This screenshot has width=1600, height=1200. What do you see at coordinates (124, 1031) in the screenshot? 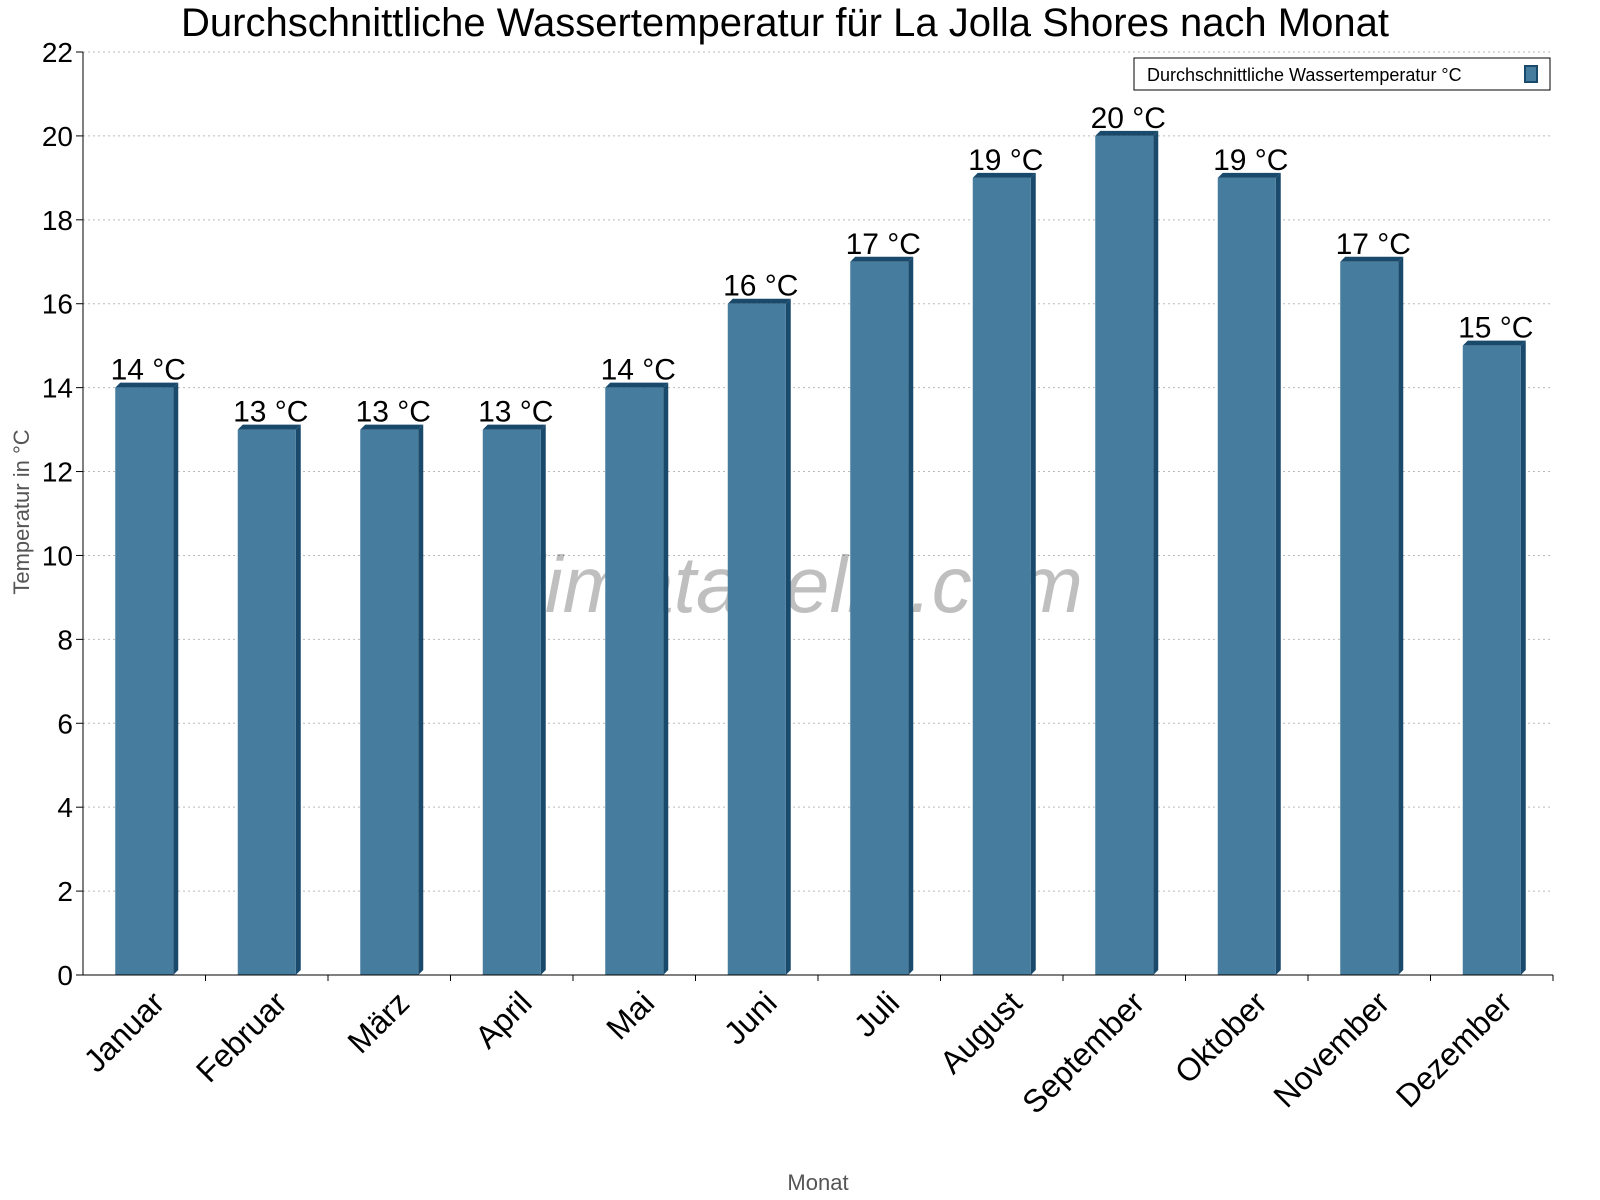
I see `x-tick-label: Januar` at bounding box center [124, 1031].